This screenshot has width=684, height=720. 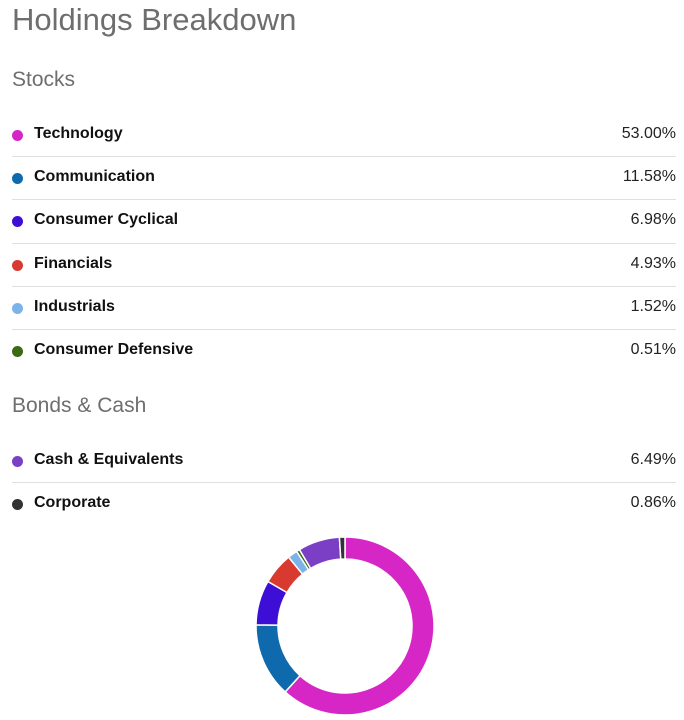 What do you see at coordinates (72, 503) in the screenshot?
I see `item-label: Corporate` at bounding box center [72, 503].